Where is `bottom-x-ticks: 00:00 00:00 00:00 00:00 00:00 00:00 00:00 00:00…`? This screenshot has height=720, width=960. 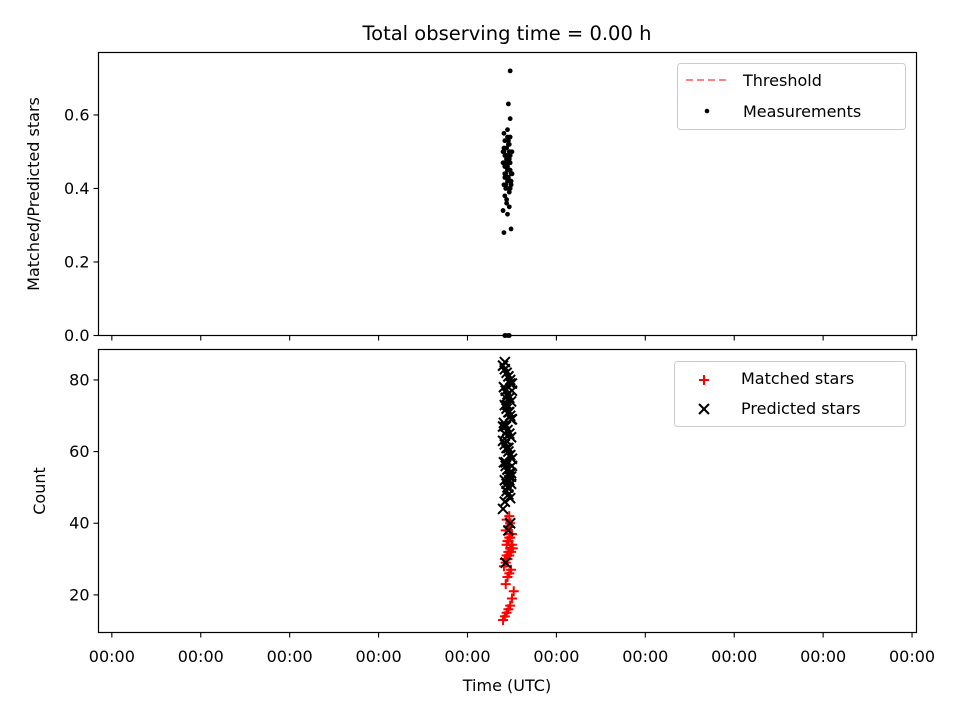 bottom-x-ticks: 00:00 00:00 00:00 00:00 00:00 00:00 00:00 00:00… is located at coordinates (512, 649).